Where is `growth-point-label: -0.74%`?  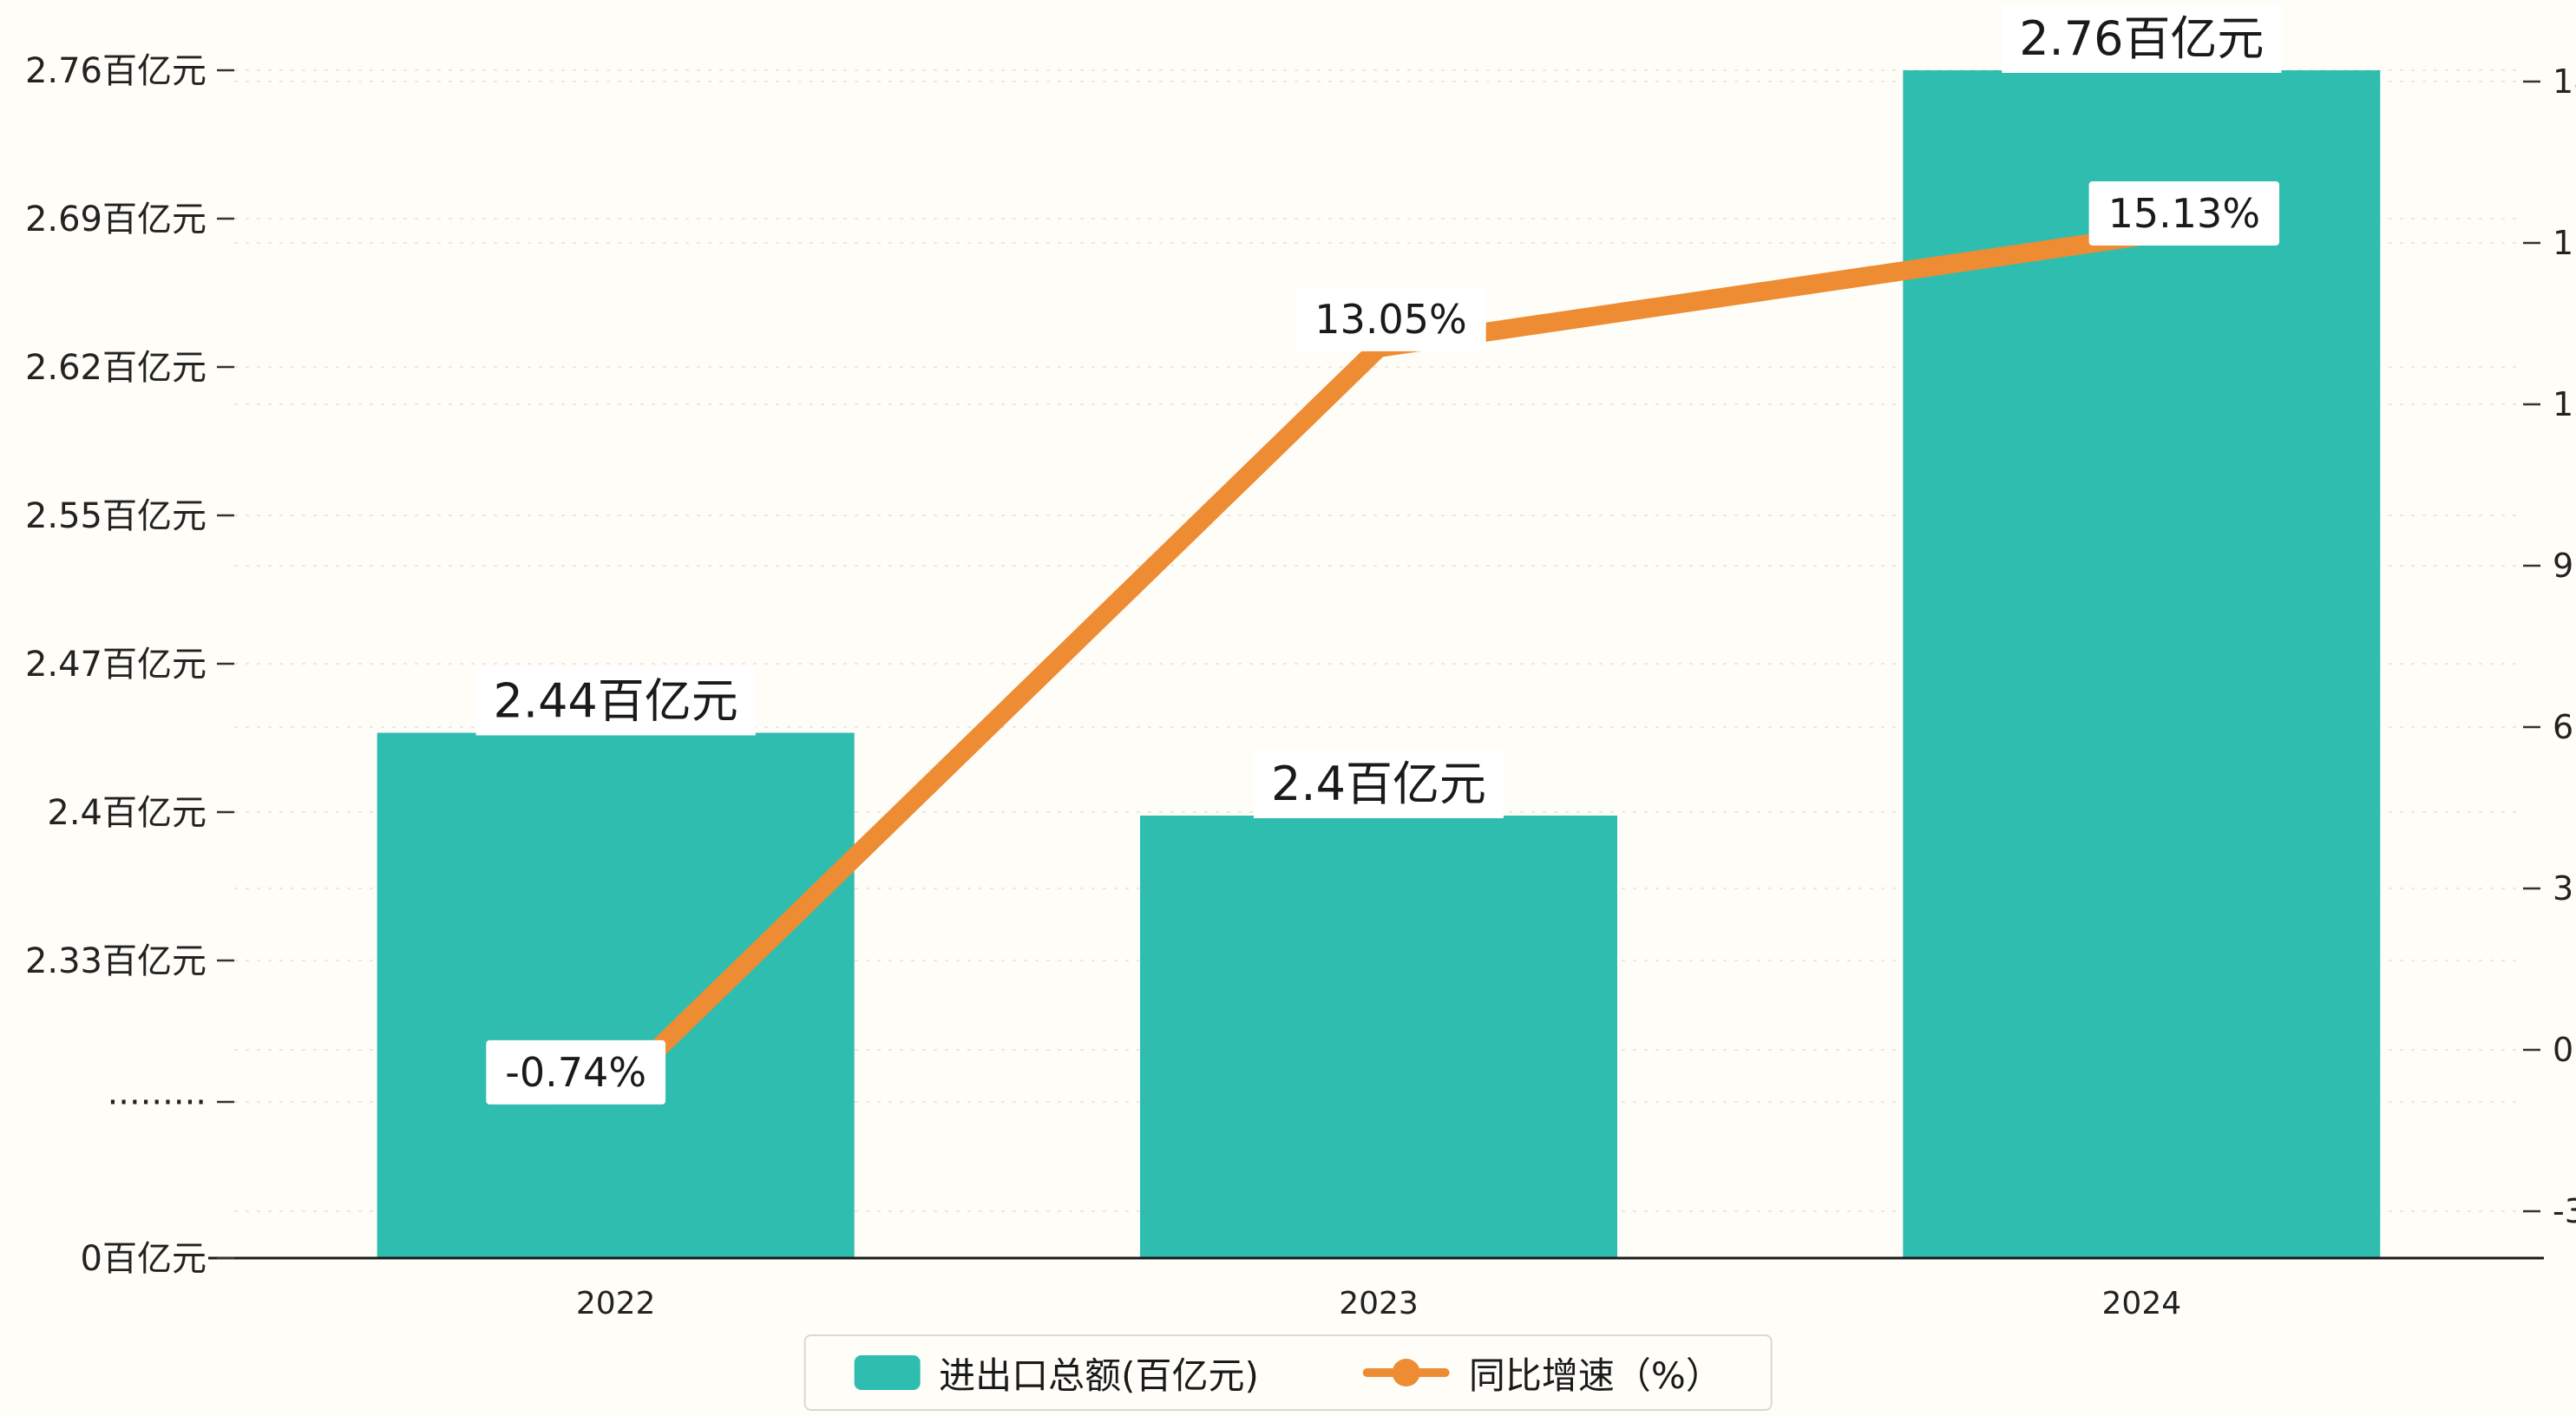
growth-point-label: -0.74% is located at coordinates (575, 1072).